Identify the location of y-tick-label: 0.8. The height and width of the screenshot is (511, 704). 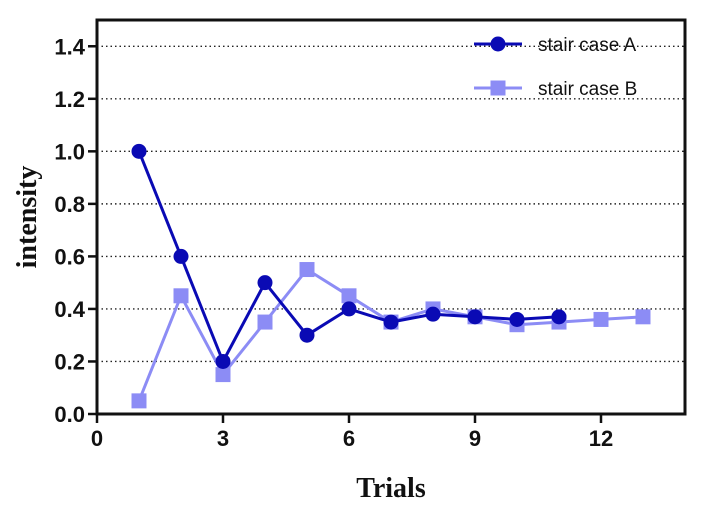
(69, 204).